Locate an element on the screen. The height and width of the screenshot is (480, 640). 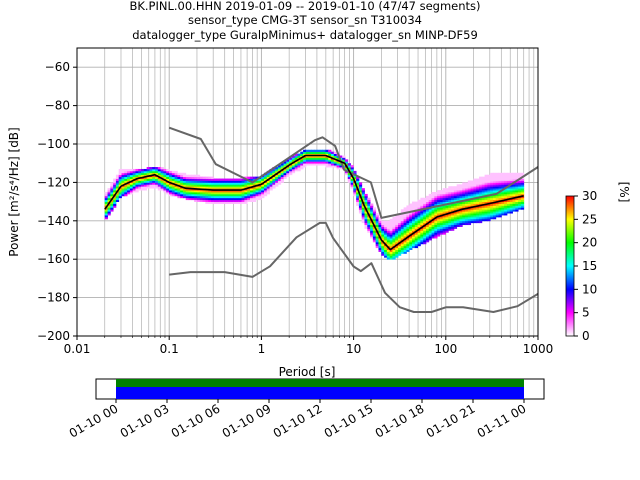
x-tick-label: 1 is located at coordinates (262, 349).